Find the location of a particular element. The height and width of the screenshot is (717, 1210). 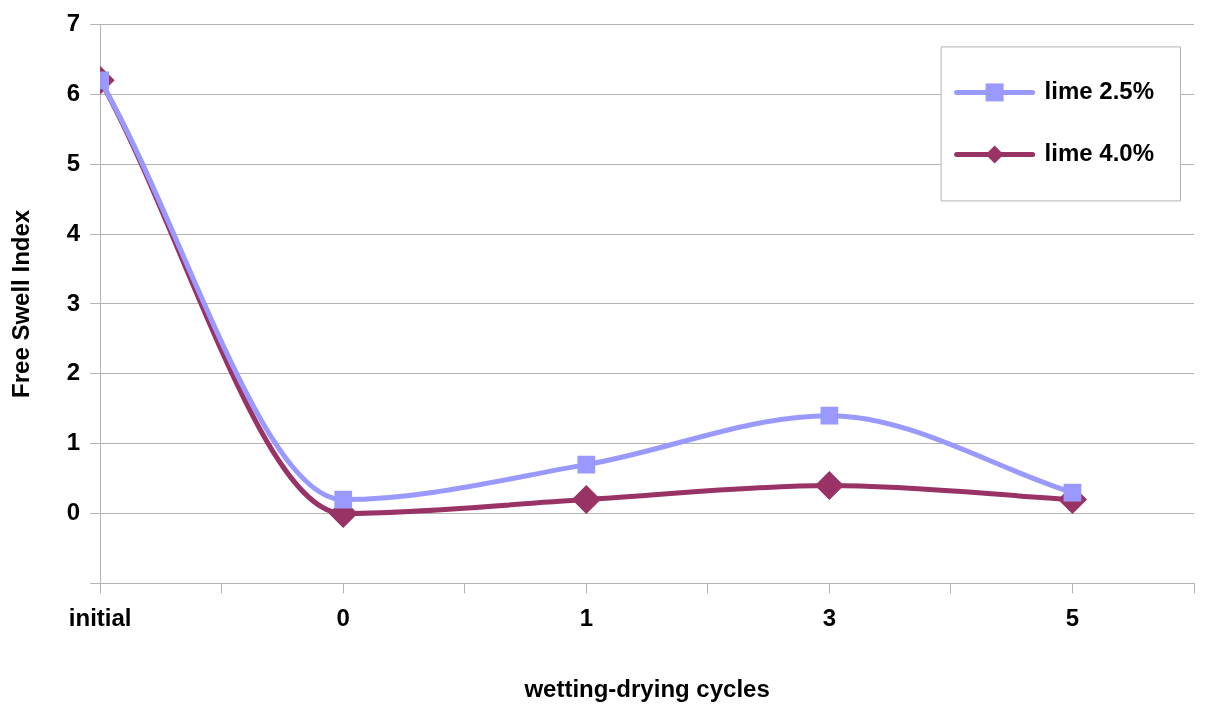

x-tick-label: initial is located at coordinates (100, 618).